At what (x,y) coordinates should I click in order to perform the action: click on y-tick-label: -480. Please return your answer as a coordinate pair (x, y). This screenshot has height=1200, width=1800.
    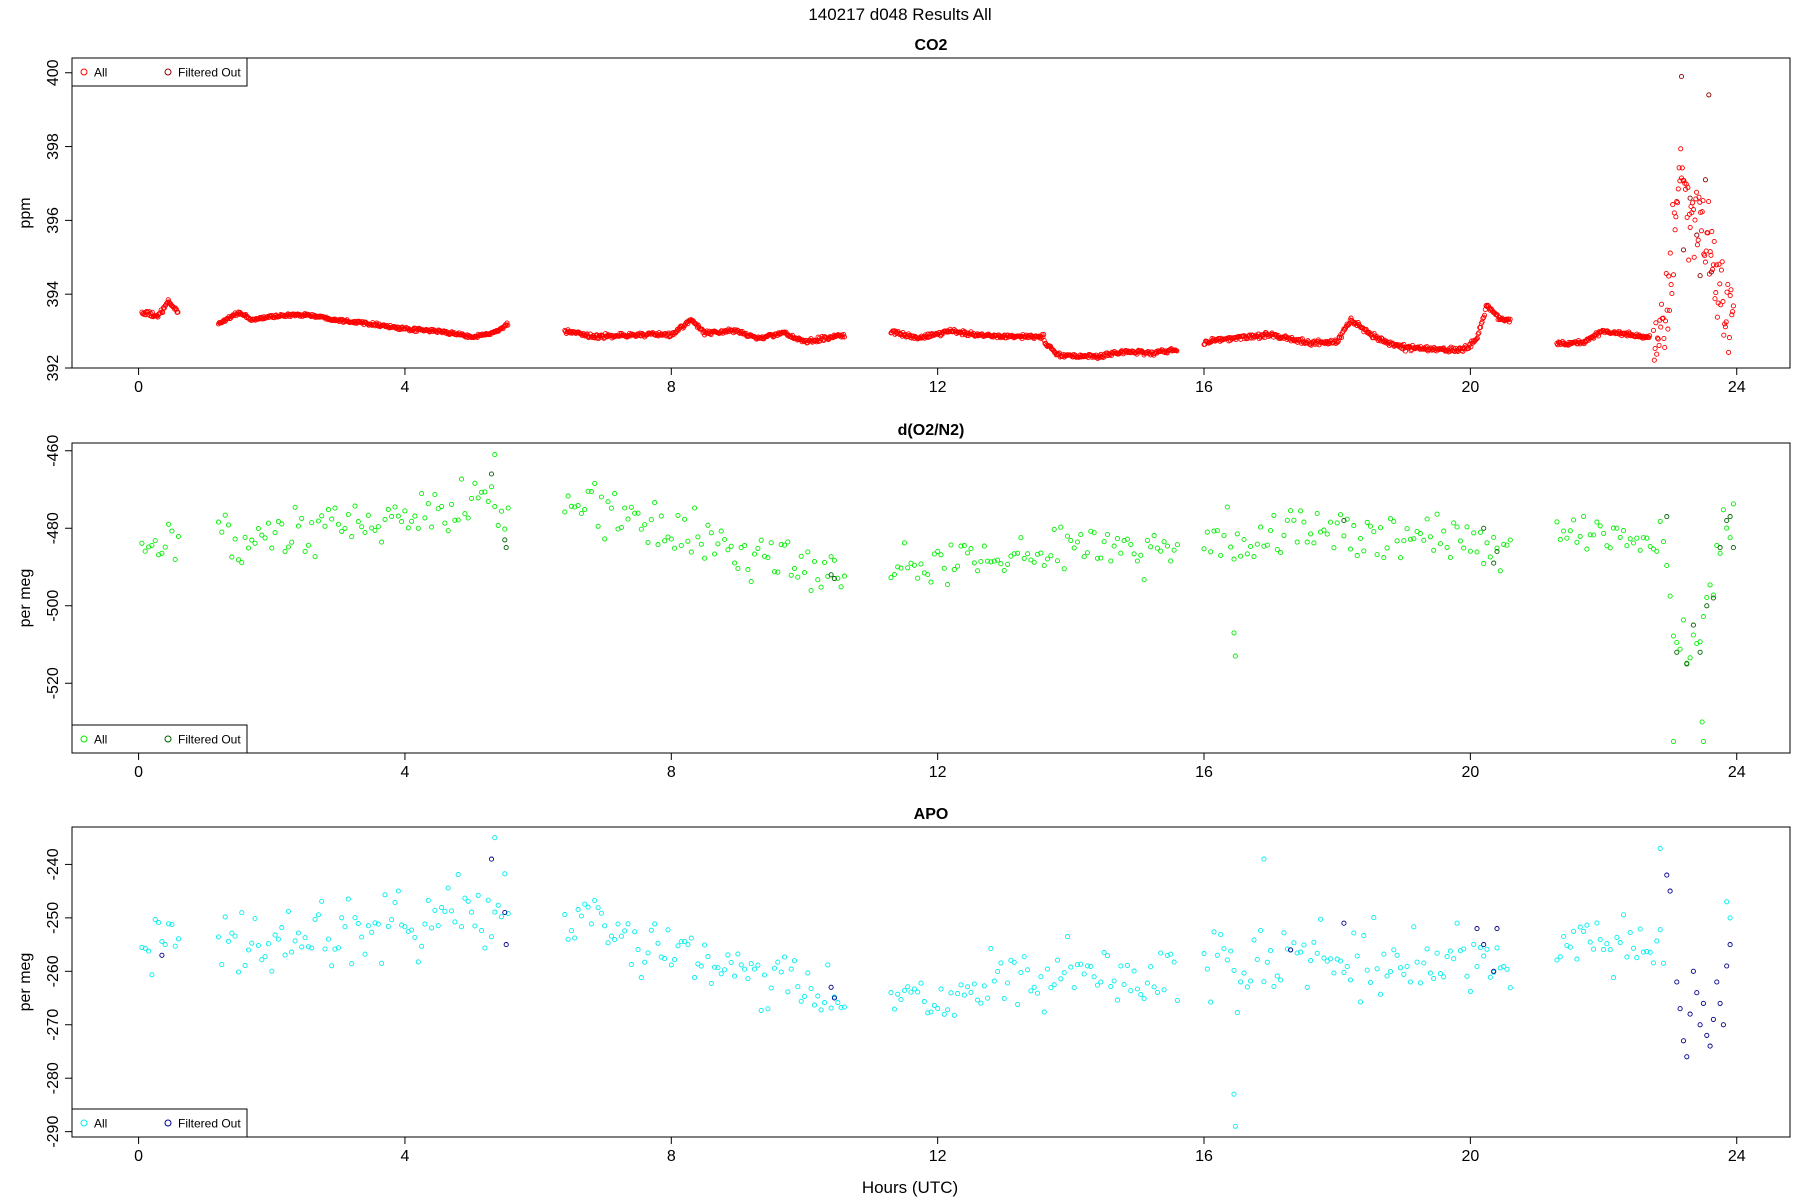
    Looking at the image, I should click on (53, 528).